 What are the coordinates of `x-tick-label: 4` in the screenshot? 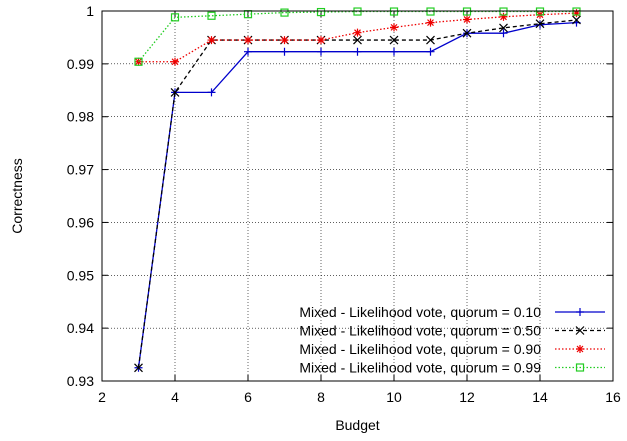 It's located at (175, 397).